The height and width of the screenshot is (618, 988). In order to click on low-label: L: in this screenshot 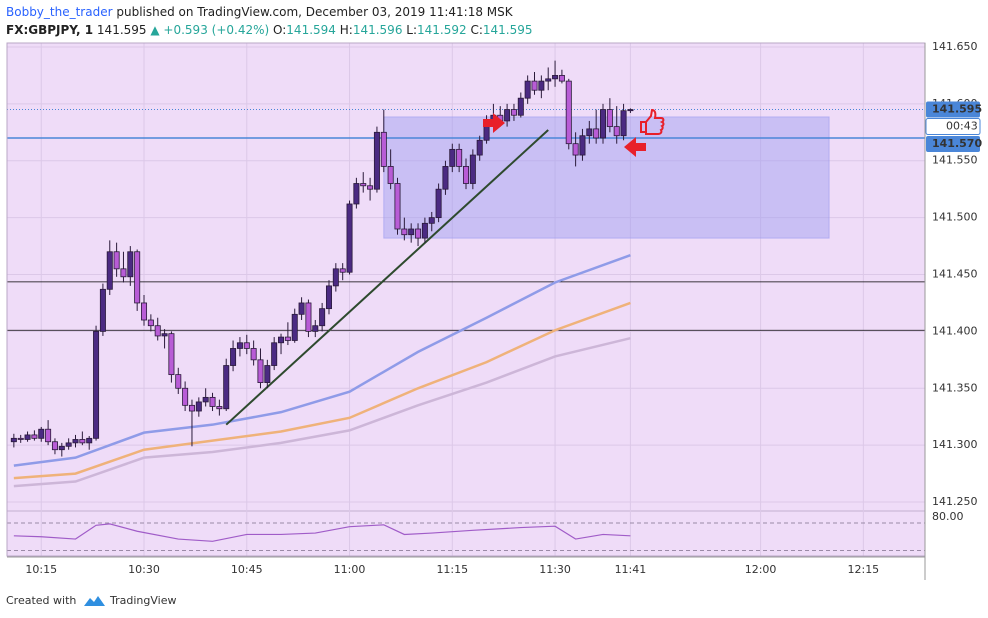, I will do `click(411, 30)`.